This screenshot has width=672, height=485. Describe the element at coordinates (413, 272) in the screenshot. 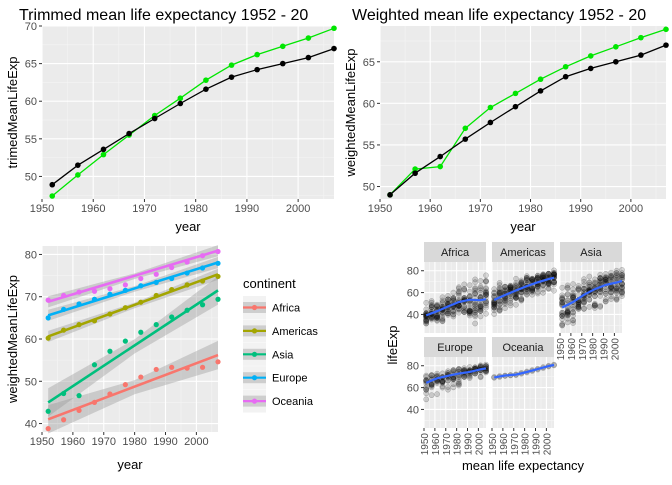

I see `y-tick-label: 80` at that location.